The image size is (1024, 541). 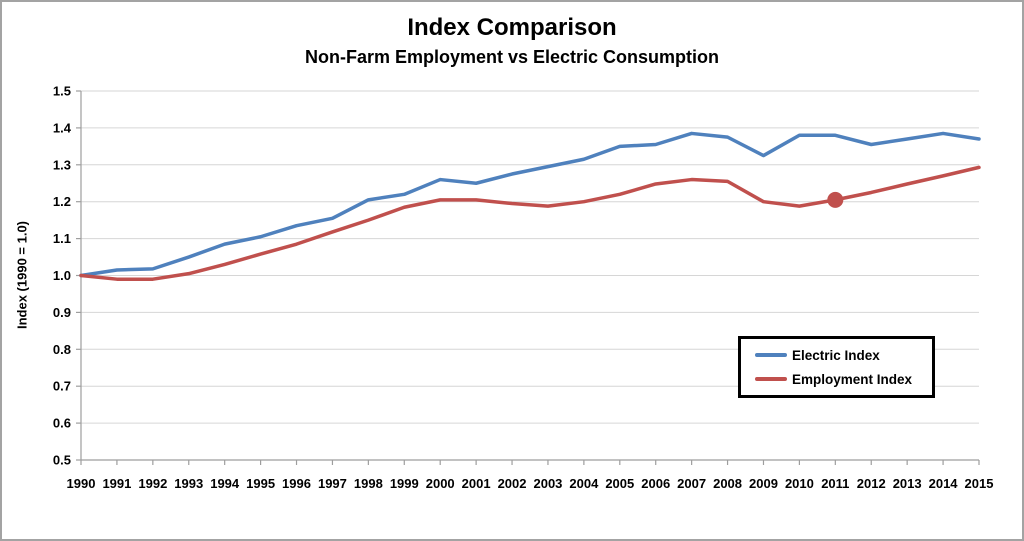 What do you see at coordinates (62, 238) in the screenshot?
I see `y-tick-label: 1.1` at bounding box center [62, 238].